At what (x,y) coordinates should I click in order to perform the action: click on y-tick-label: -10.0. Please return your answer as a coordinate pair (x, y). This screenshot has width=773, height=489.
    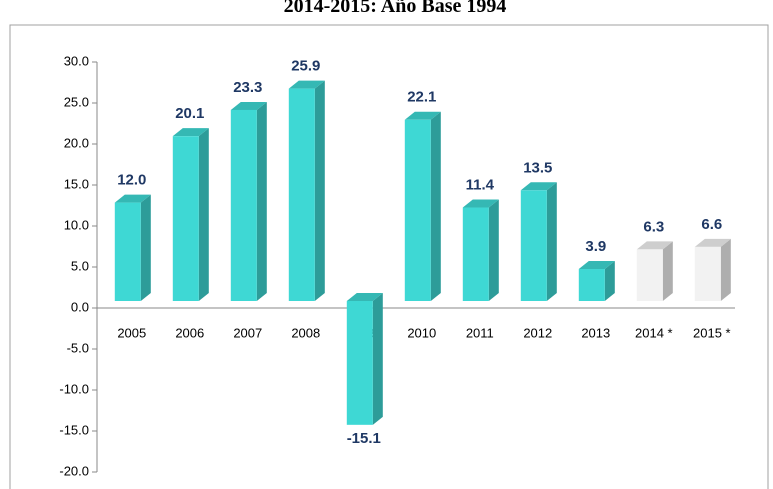
    Looking at the image, I should click on (74, 388).